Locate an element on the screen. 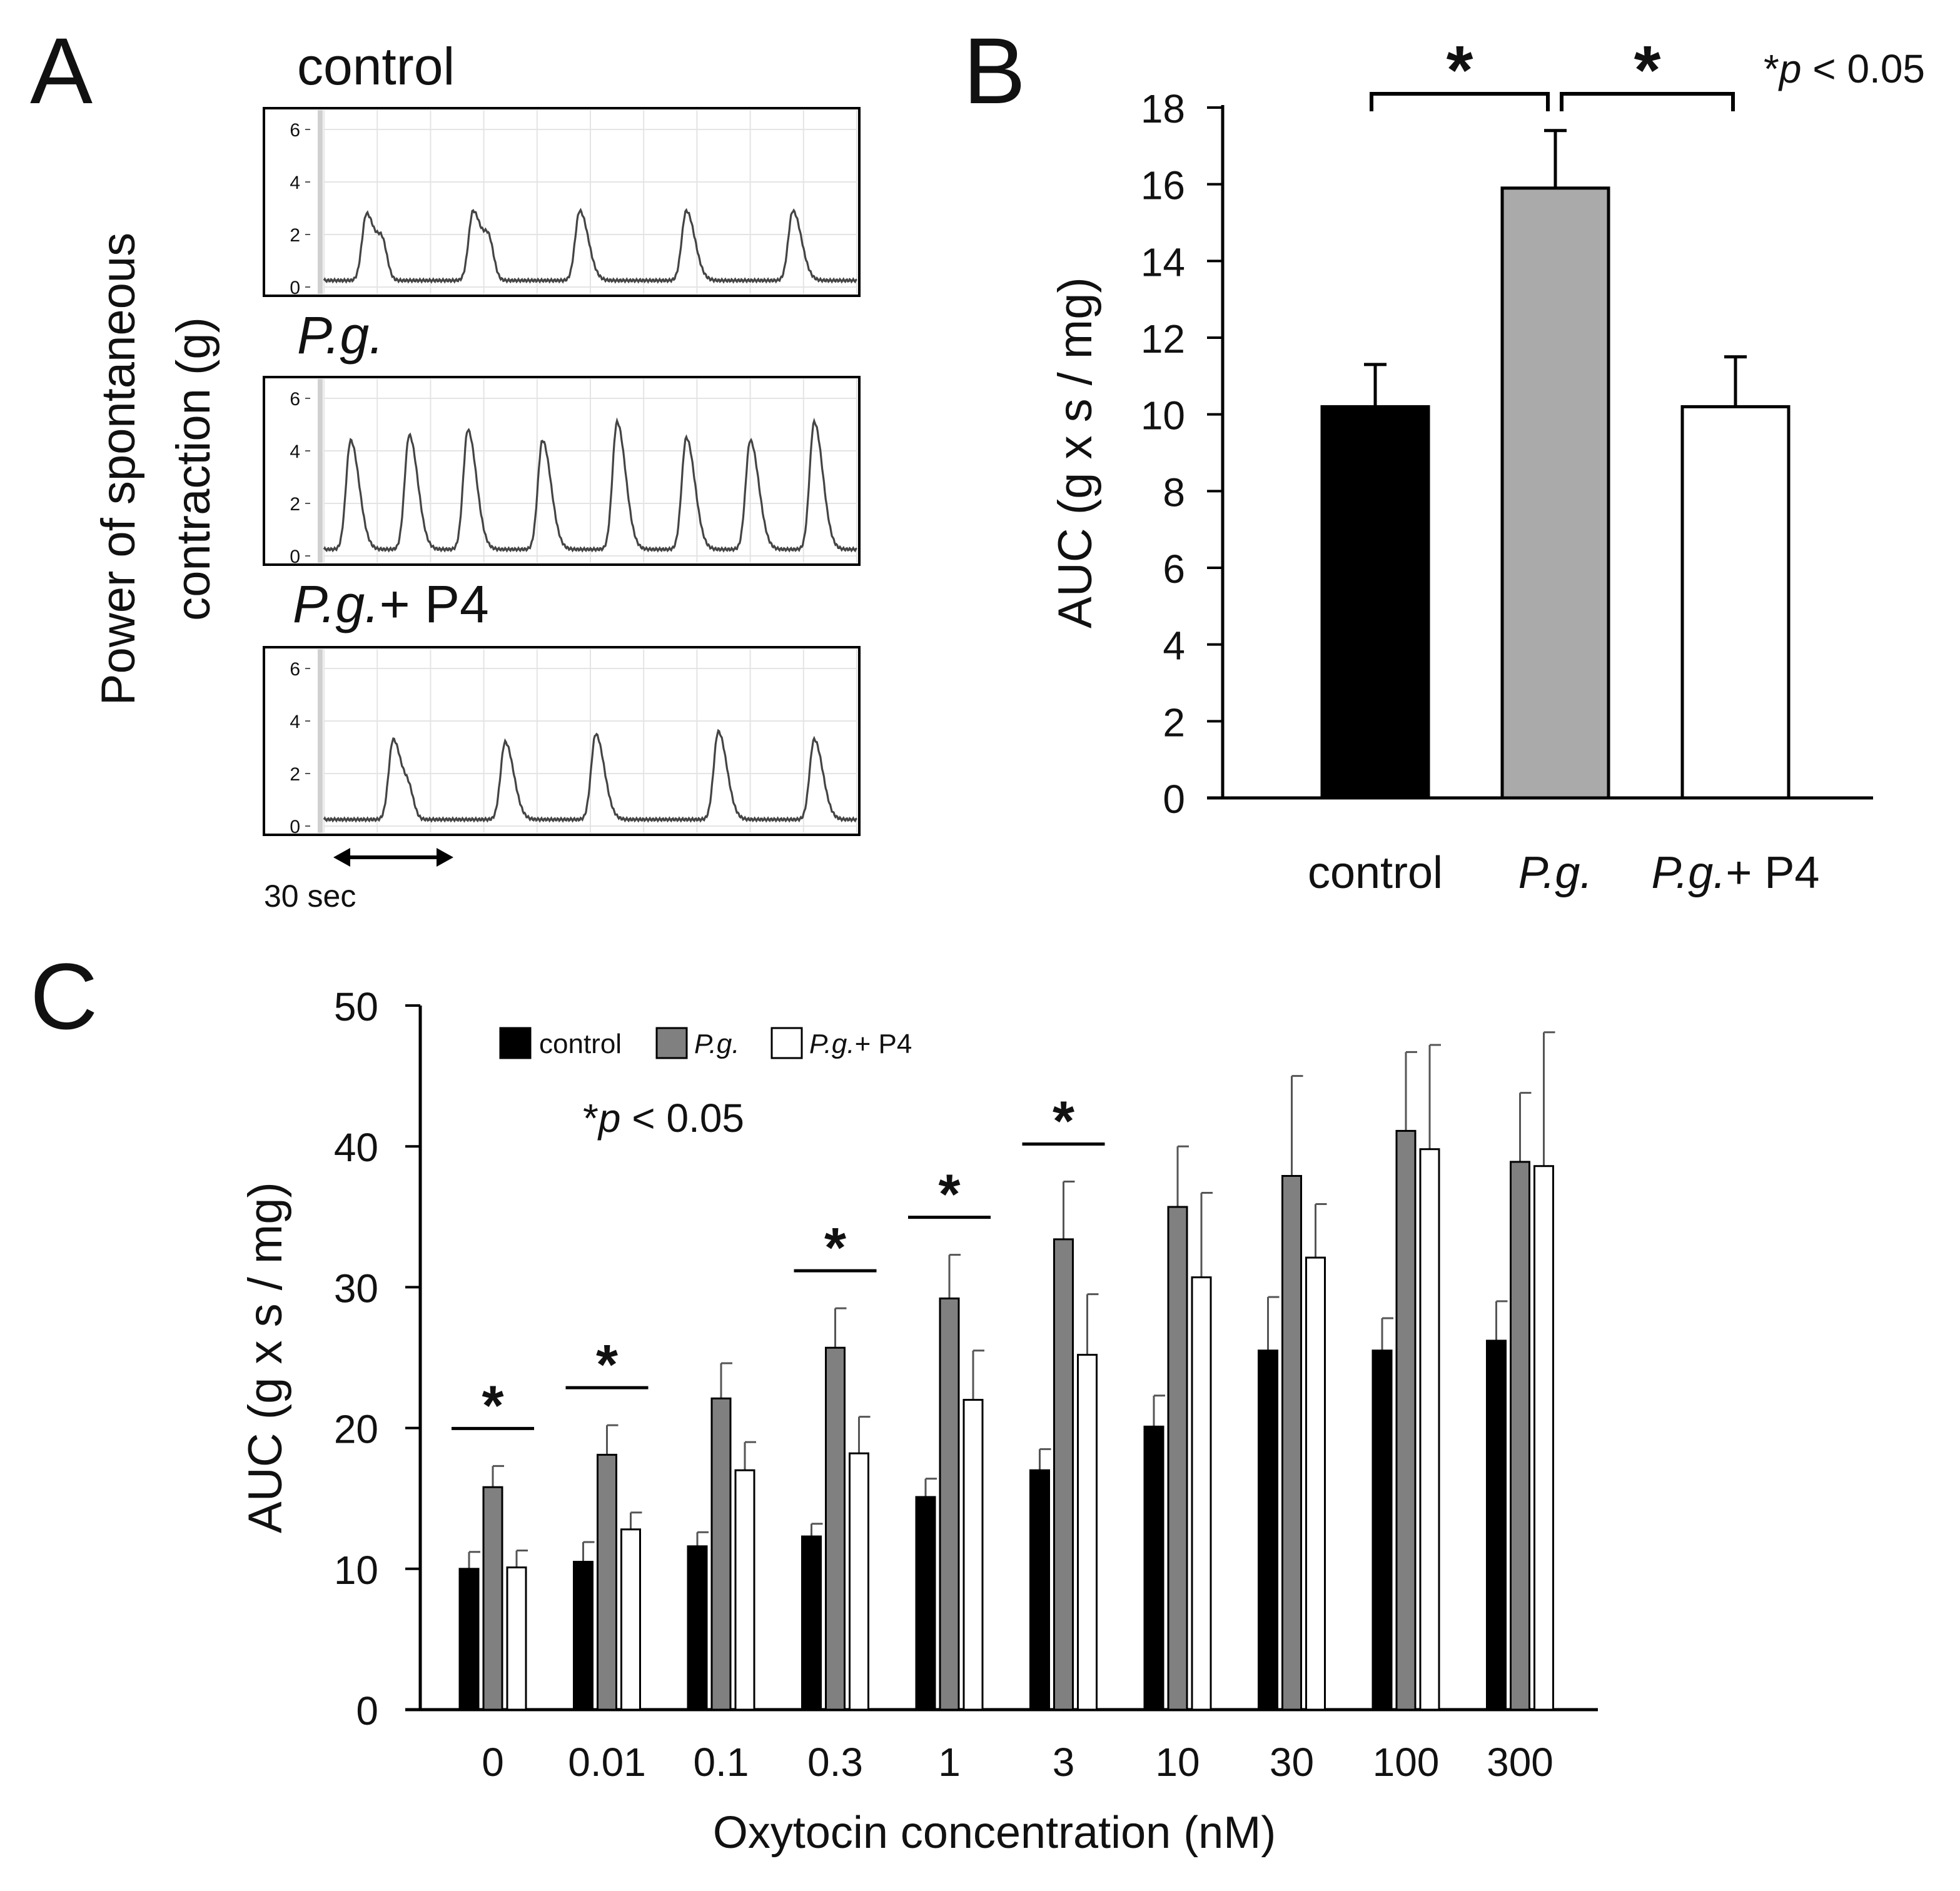  trace-line-pg-p4 is located at coordinates (590, 776).